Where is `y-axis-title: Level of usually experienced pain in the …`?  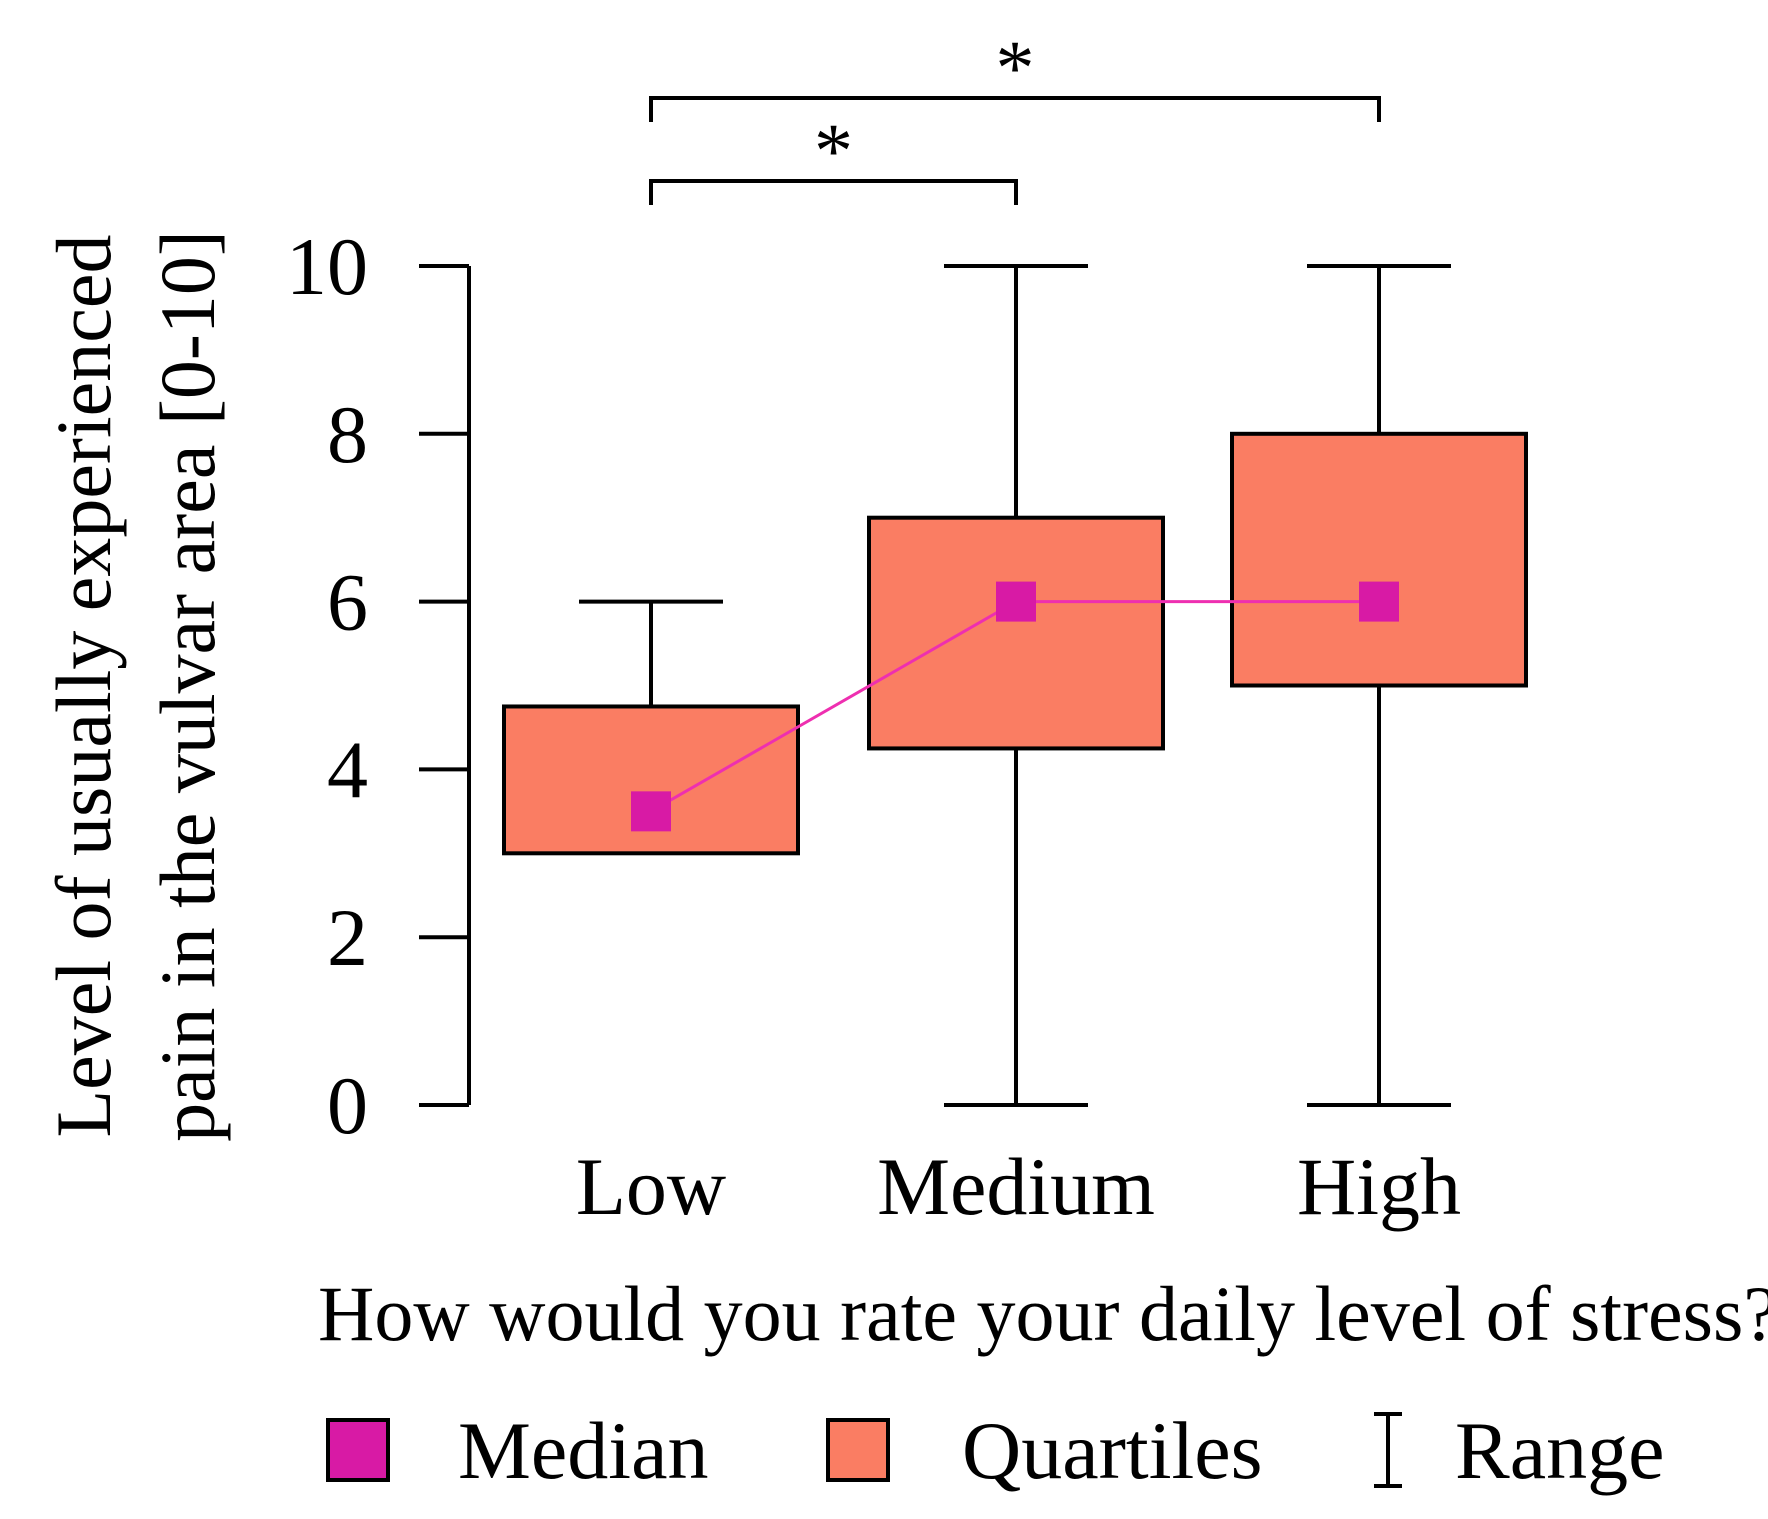
y-axis-title: Level of usually experienced pain in the … is located at coordinates (135, 686).